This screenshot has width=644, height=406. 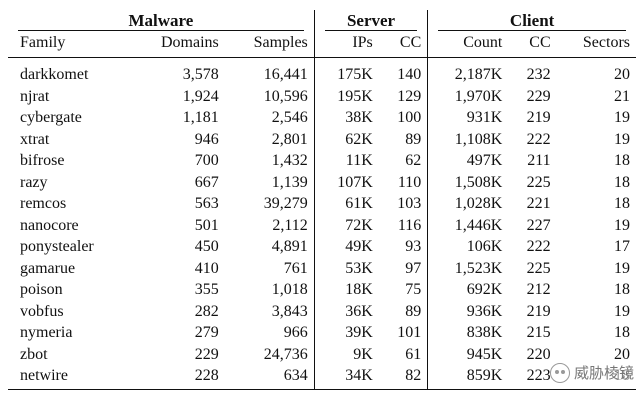 I want to click on cell-client-cc: 215, so click(x=538, y=332).